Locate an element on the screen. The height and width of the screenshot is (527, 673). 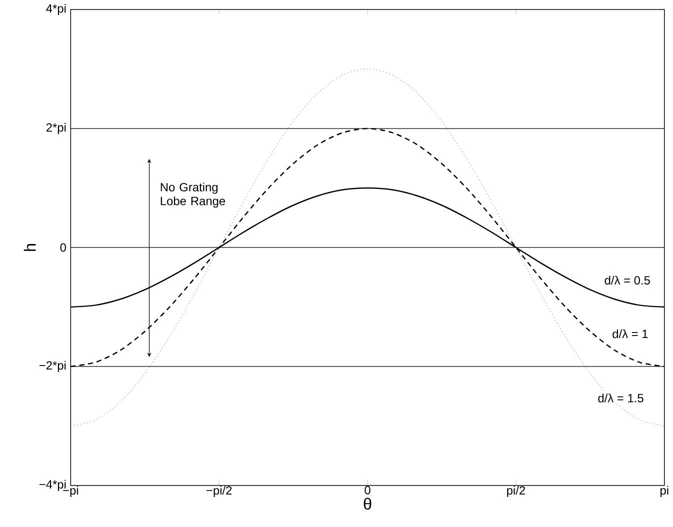
y-tick-label: 4*pi is located at coordinates (56, 10).